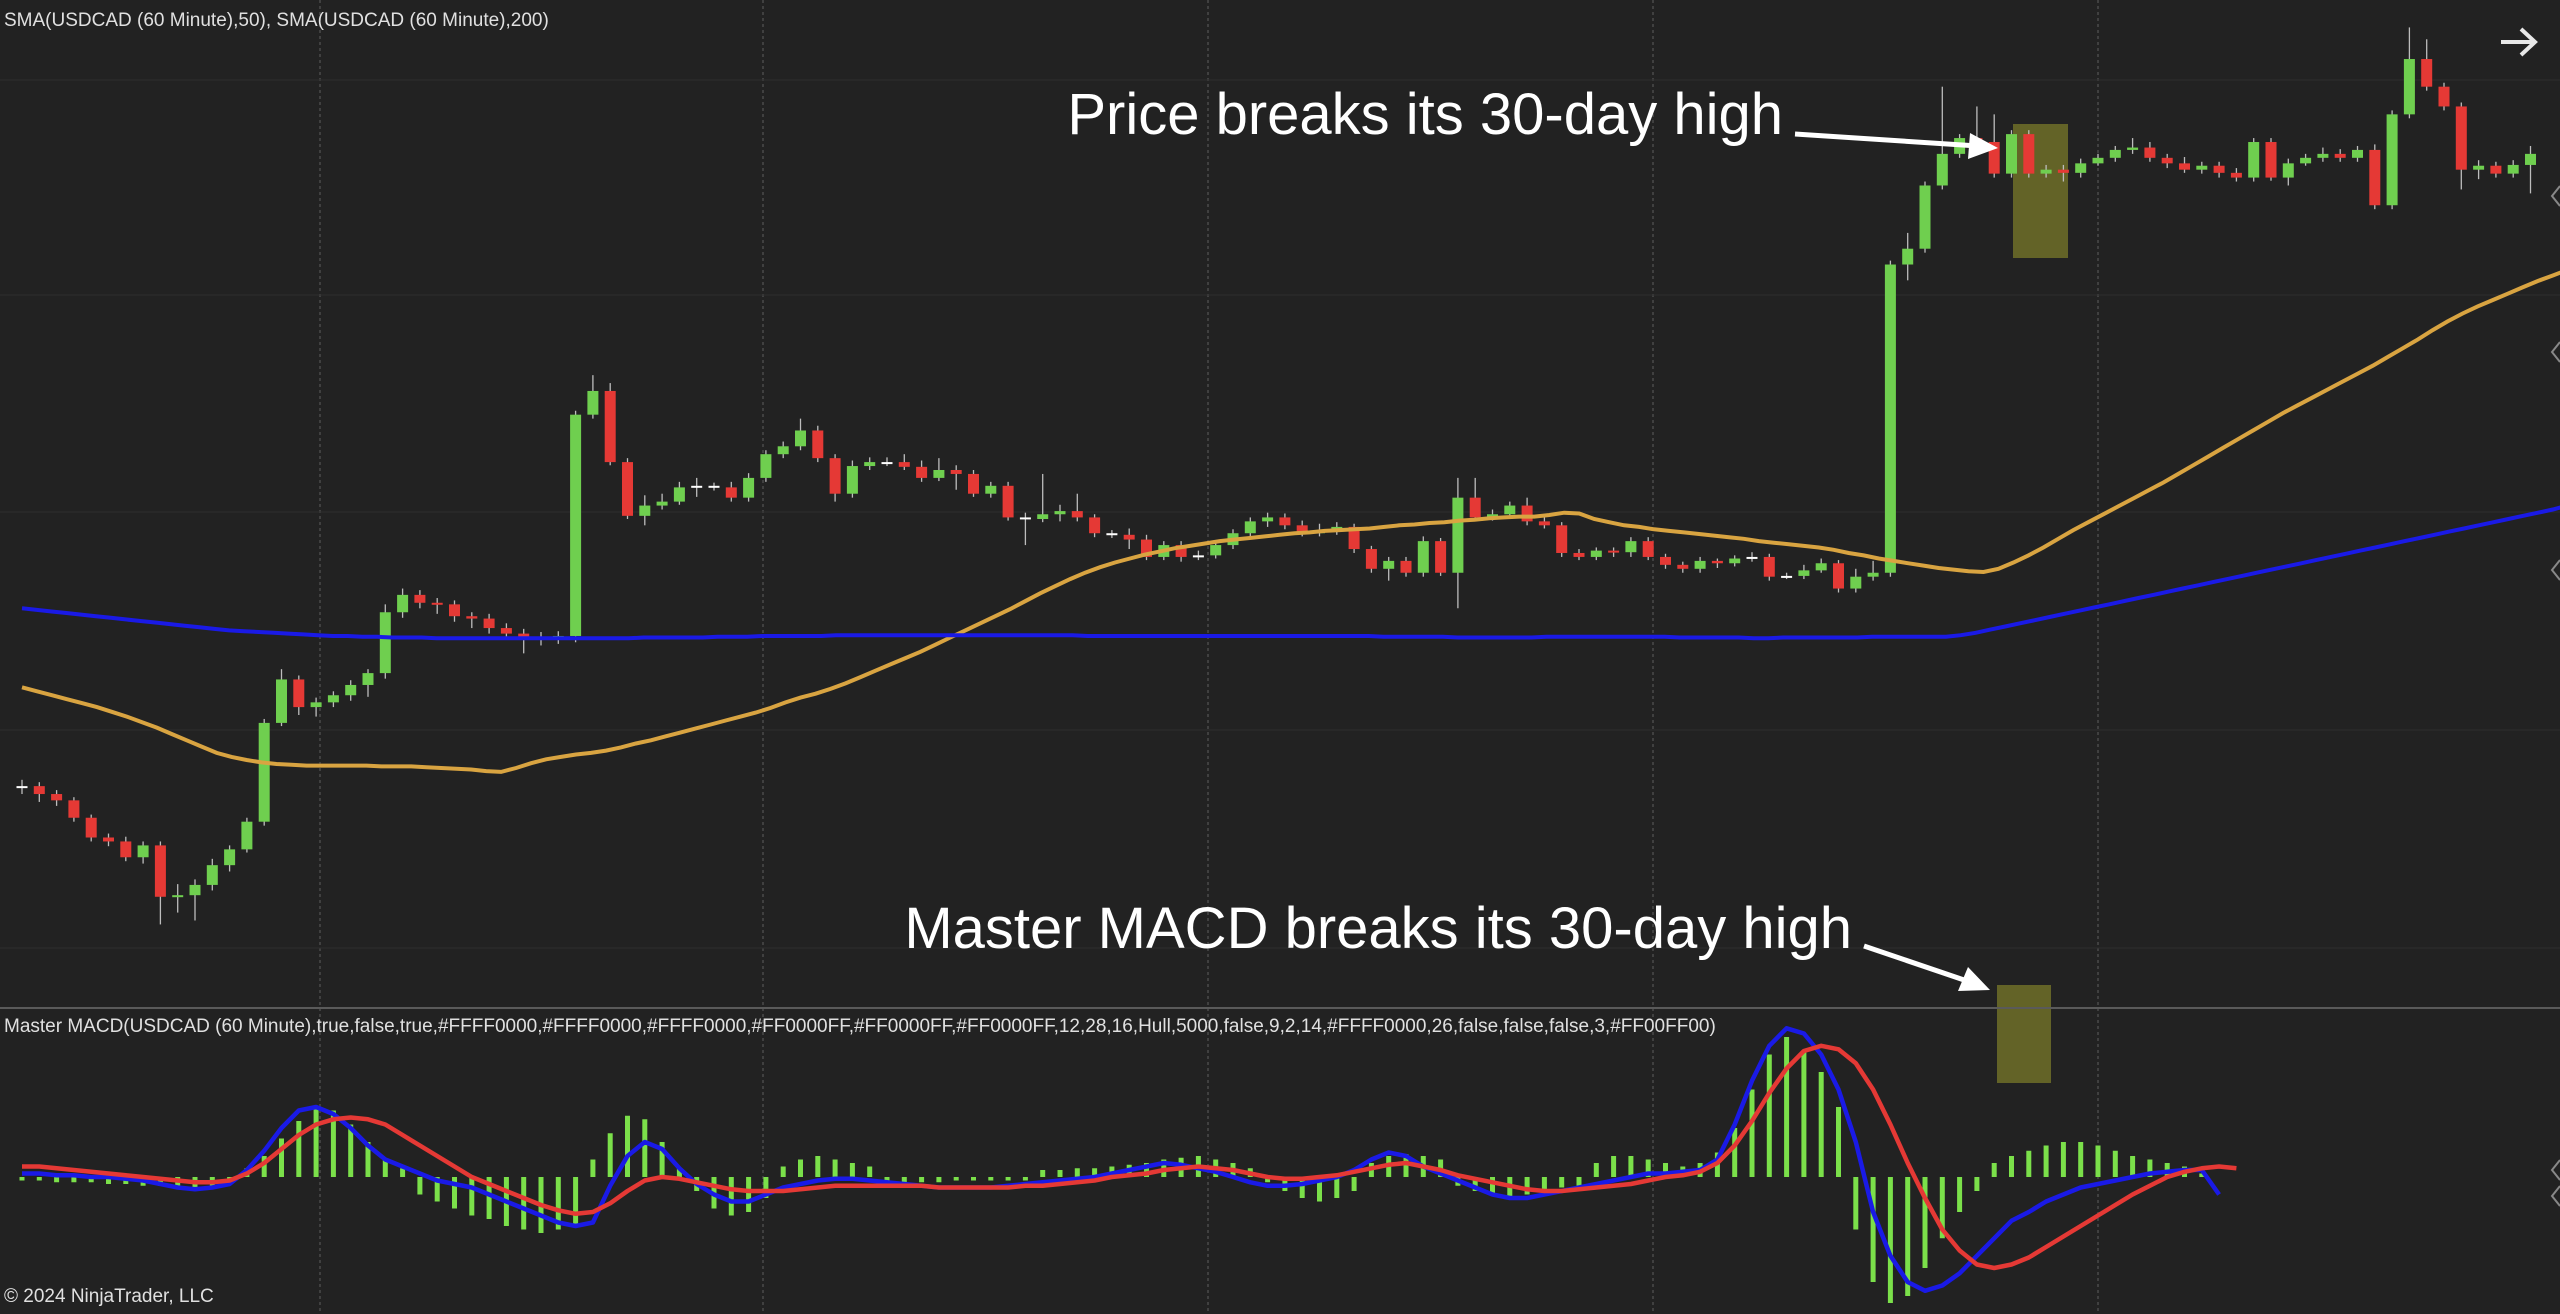 The width and height of the screenshot is (2560, 1314). I want to click on arrow-right-icon, so click(2517, 42).